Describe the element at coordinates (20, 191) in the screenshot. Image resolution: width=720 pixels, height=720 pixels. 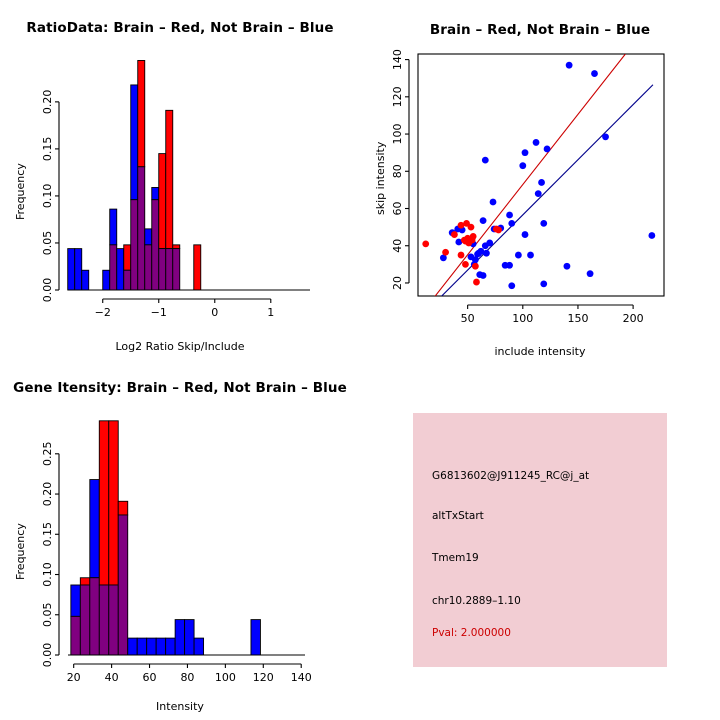
I see `ratio-histogram-ylabel: Frequency` at that location.